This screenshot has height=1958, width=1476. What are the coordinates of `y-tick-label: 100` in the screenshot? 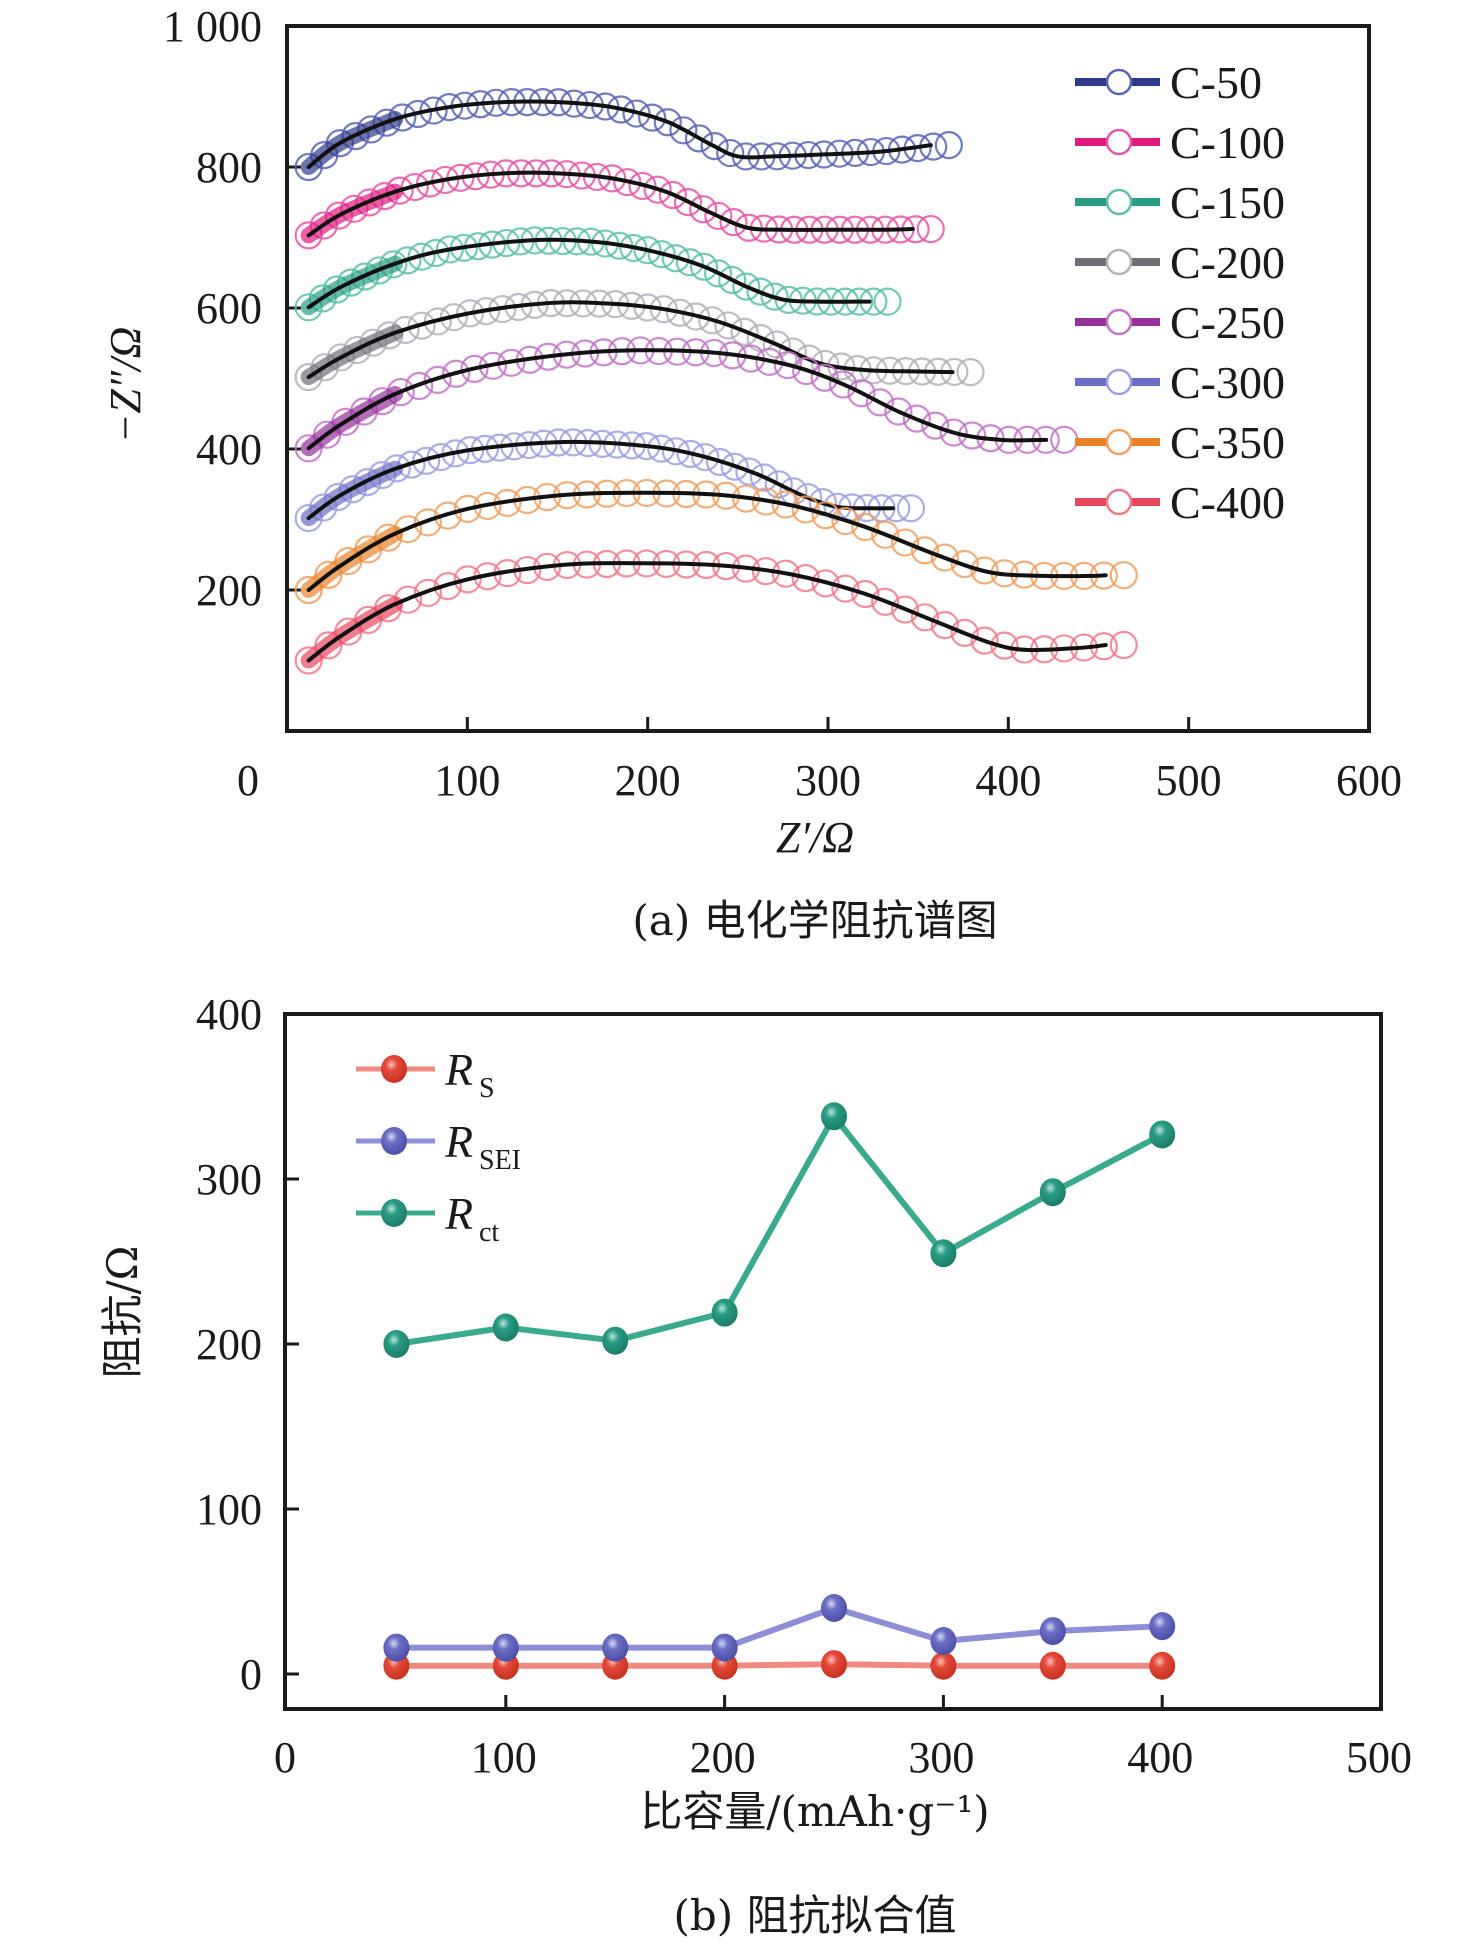 It's located at (229, 1509).